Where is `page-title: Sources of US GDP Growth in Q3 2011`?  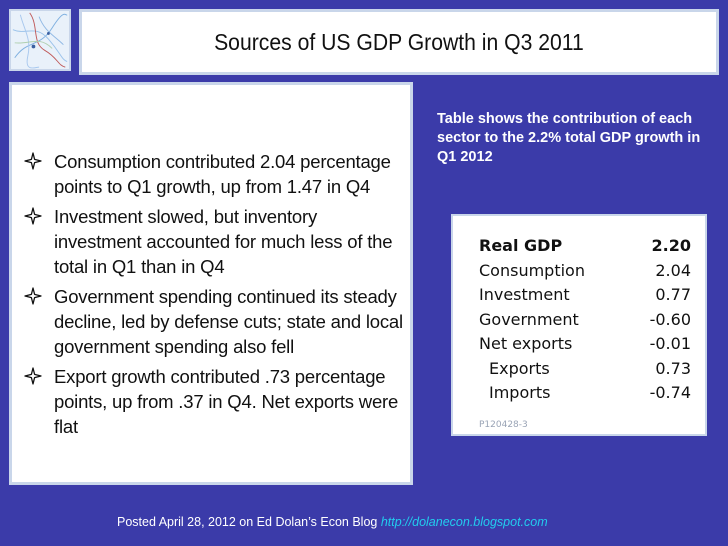 page-title: Sources of US GDP Growth in Q3 2011 is located at coordinates (399, 41).